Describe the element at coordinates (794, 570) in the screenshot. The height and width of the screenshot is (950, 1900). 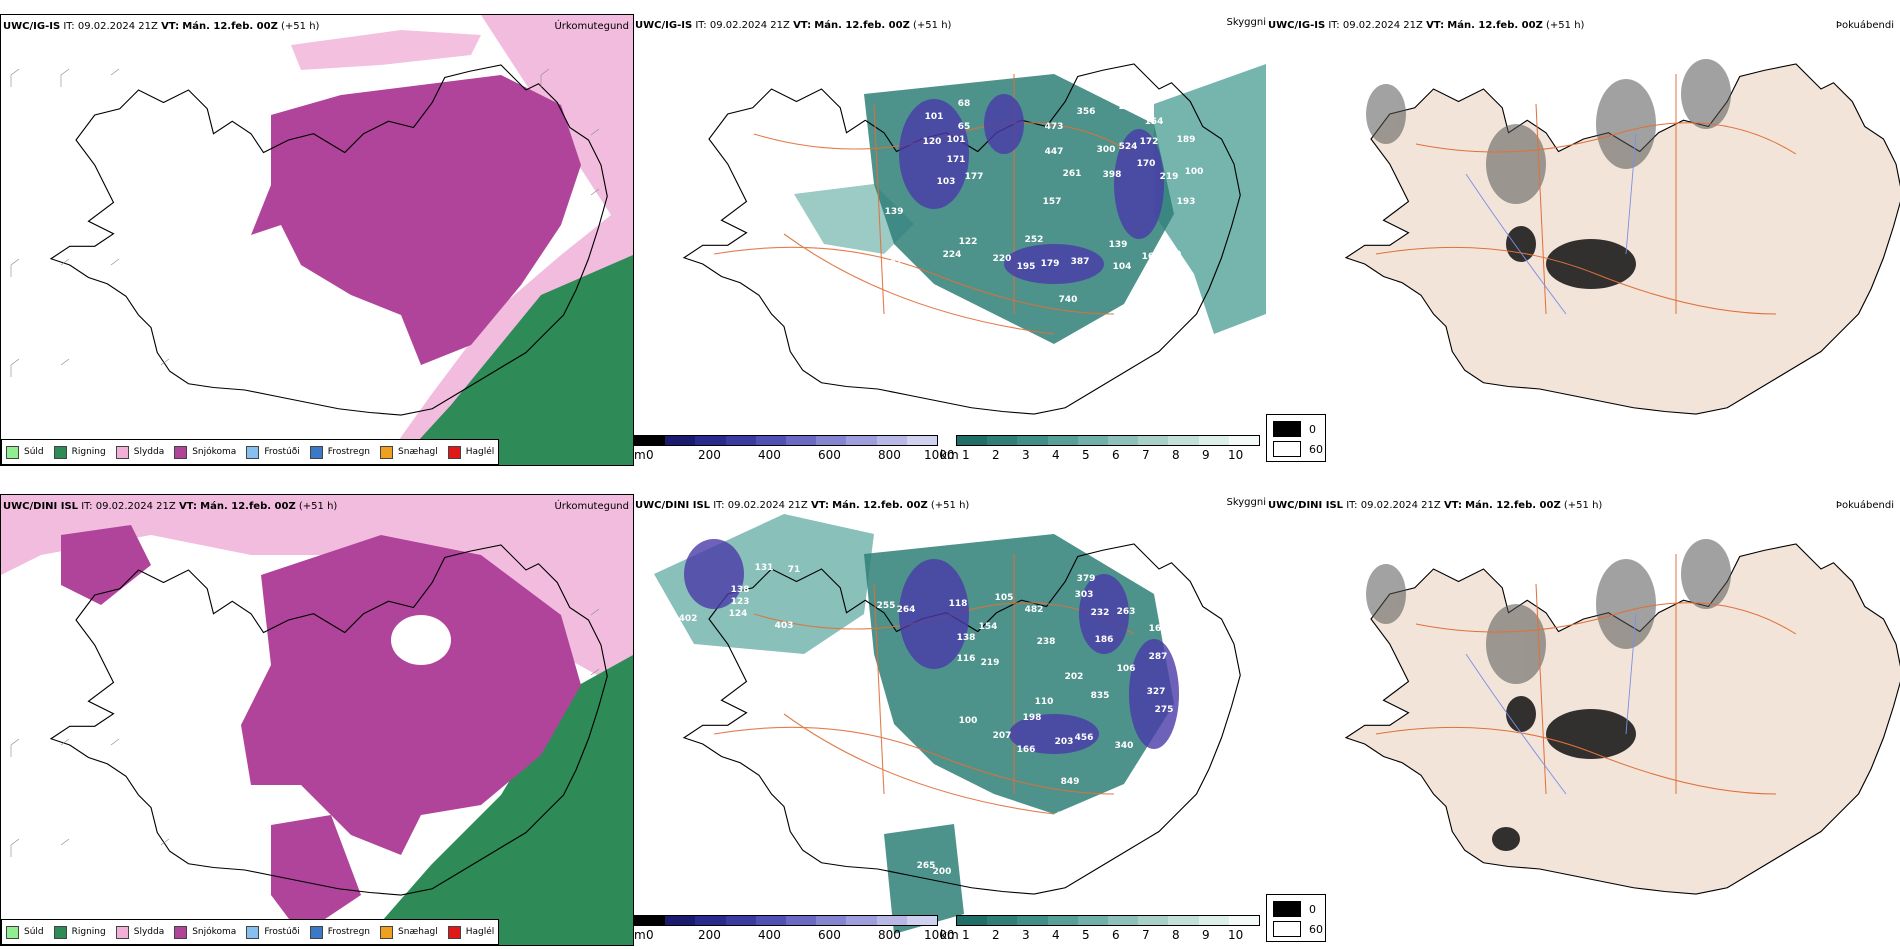
I see `svg-text: 71` at that location.